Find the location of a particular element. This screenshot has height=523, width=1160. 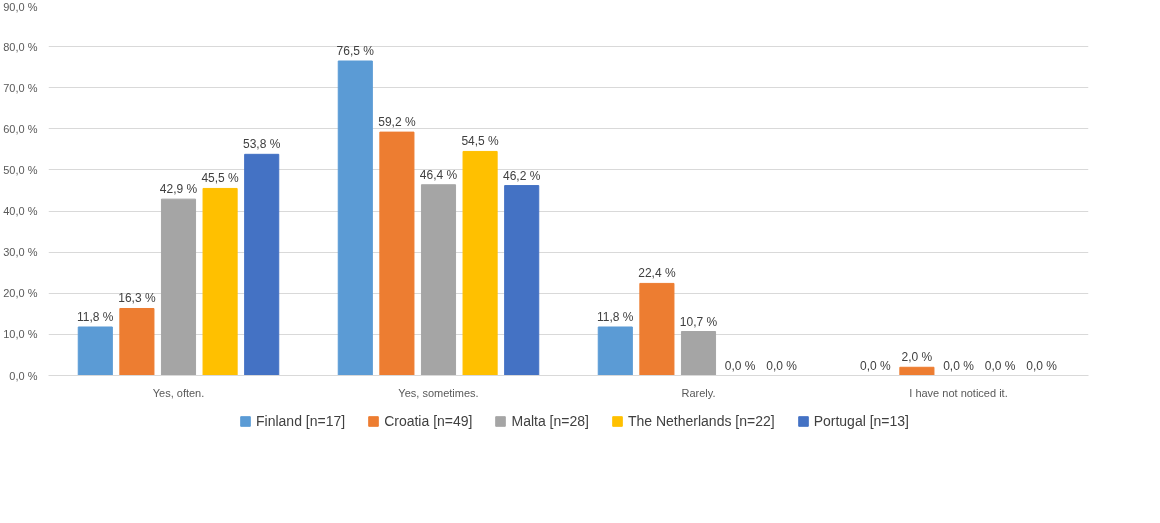

x-tick-label: Yes, sometimes. is located at coordinates (438, 392).